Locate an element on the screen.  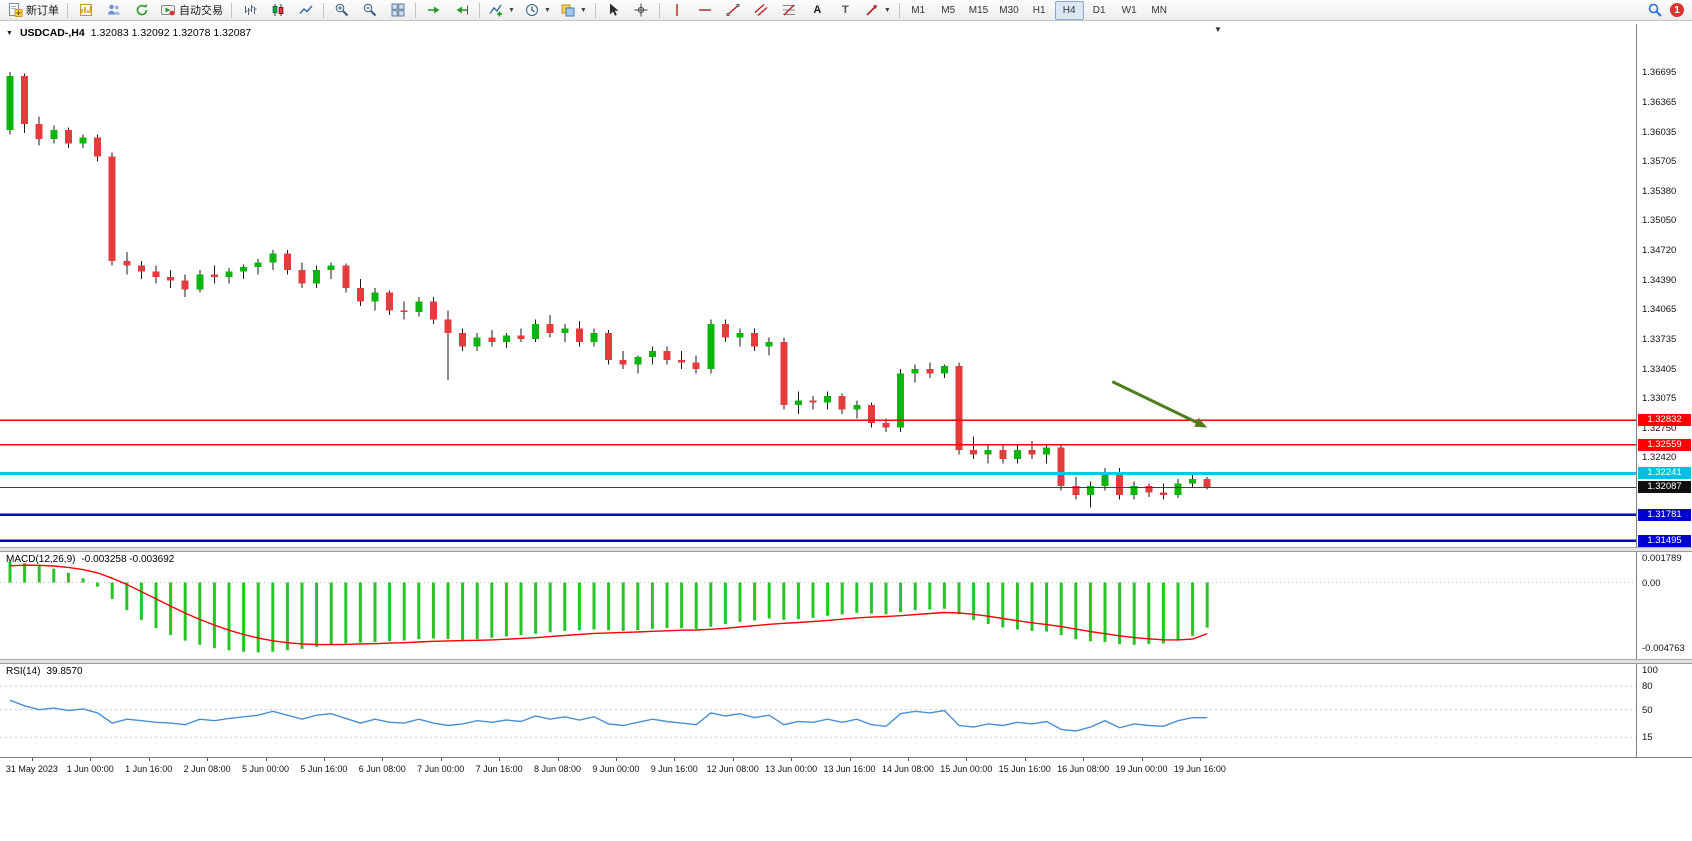
channel-icon is located at coordinates (761, 10).